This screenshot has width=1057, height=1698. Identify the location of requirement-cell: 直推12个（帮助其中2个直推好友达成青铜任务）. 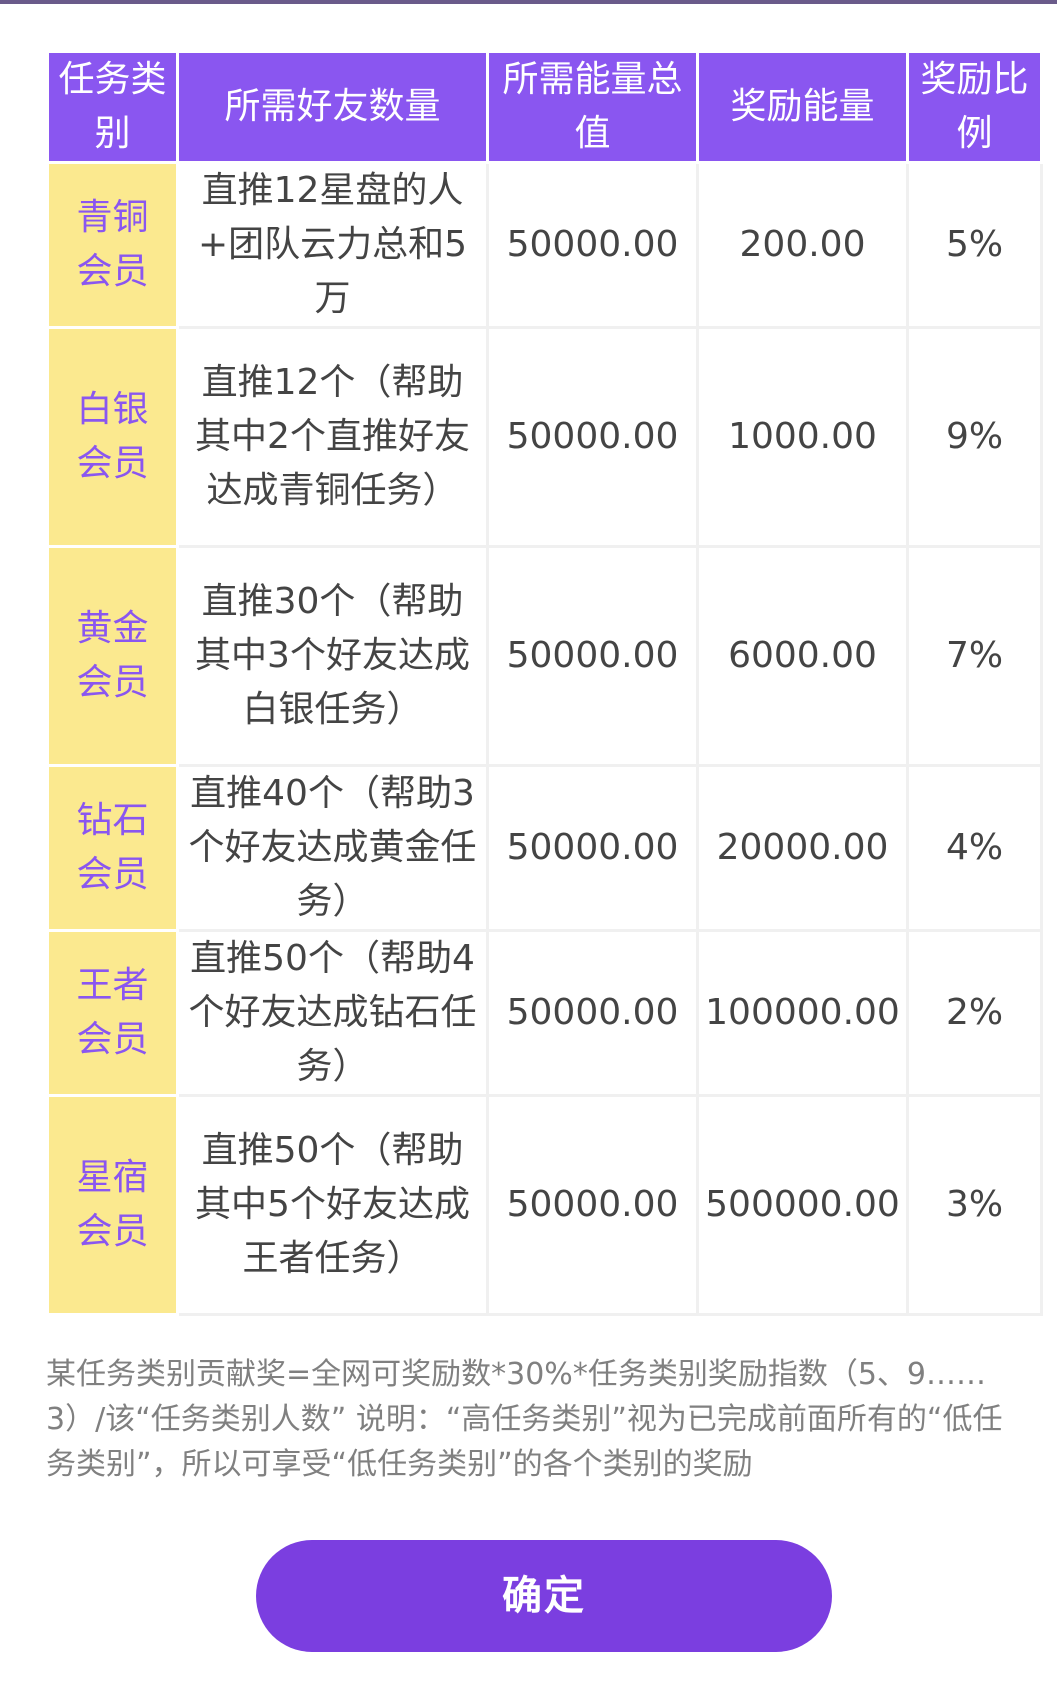
(332, 437).